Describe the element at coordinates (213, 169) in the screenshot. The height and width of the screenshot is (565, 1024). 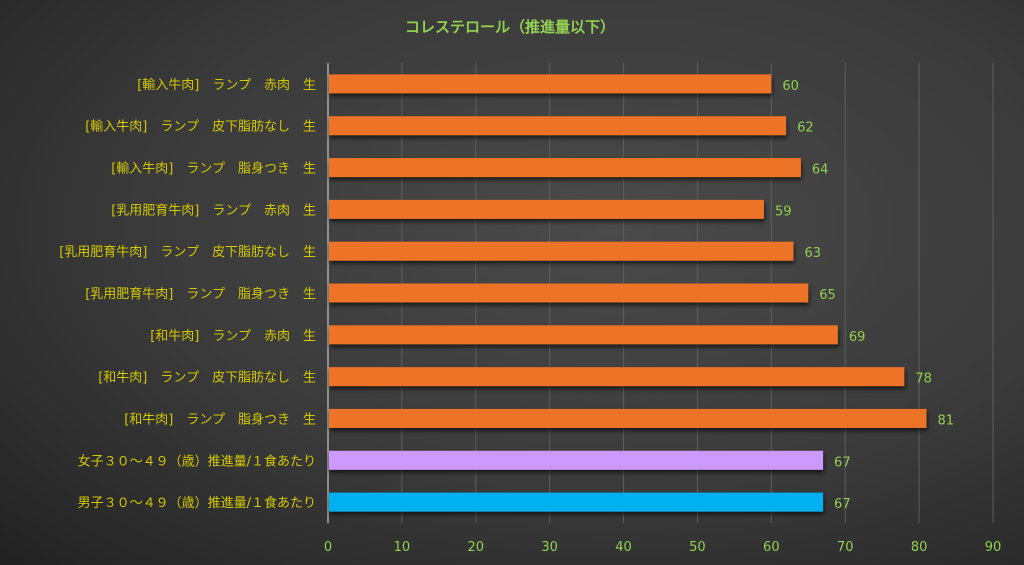
I see `category-label: [輸入牛肉] ランプ 脂身つき 生` at that location.